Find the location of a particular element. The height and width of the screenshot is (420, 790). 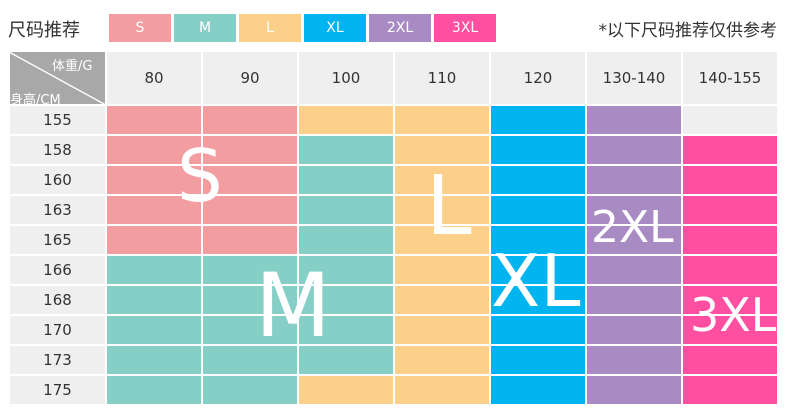

weight-header: 140-155 is located at coordinates (730, 78).